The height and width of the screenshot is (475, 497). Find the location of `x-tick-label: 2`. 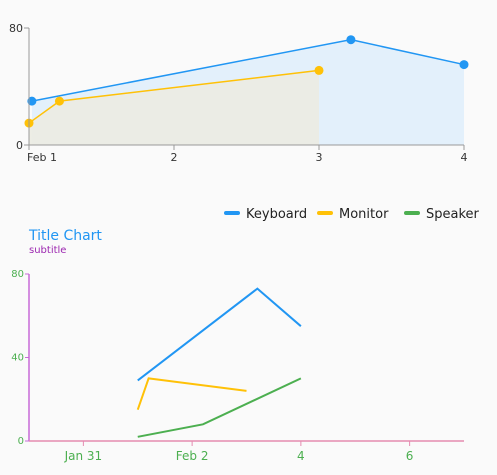

x-tick-label: 2 is located at coordinates (174, 157).